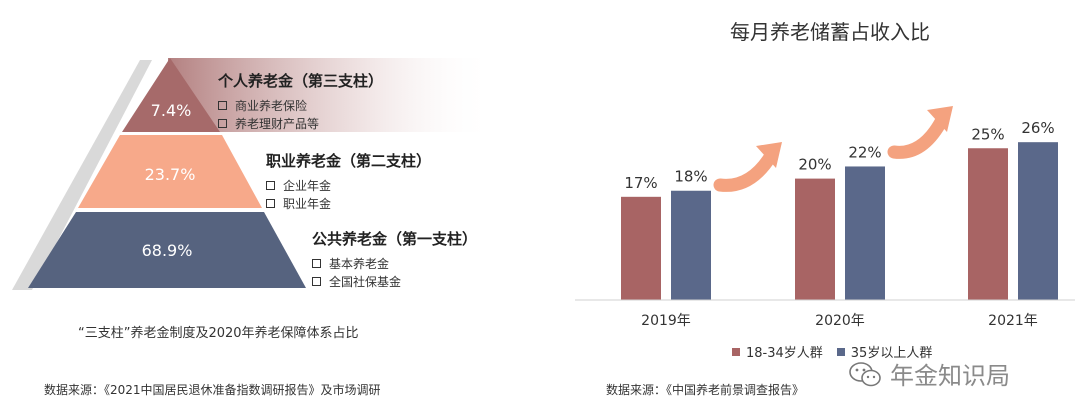 This screenshot has width=1080, height=416. Describe the element at coordinates (840, 321) in the screenshot. I see `x-tick-label: 2020年` at that location.